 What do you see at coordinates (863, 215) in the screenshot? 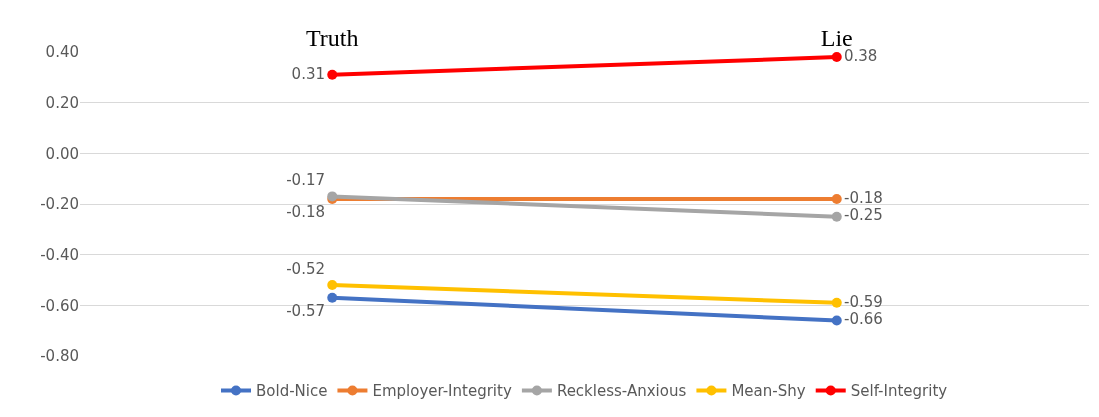
I see `data-label: -0.25` at bounding box center [863, 215].